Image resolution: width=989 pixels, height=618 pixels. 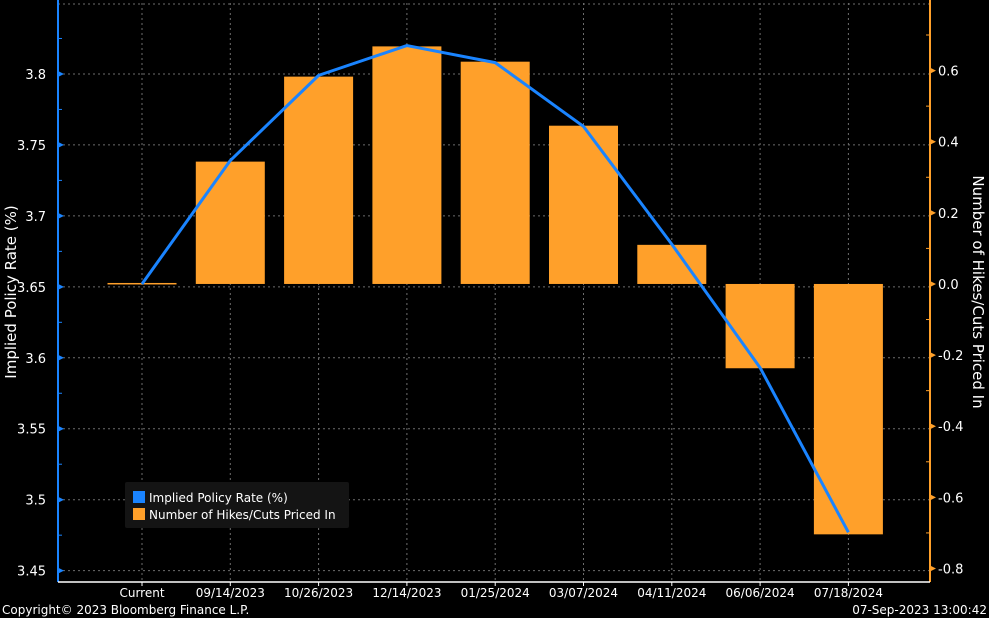 What do you see at coordinates (141, 593) in the screenshot?
I see `x-tick-label: Current` at bounding box center [141, 593].